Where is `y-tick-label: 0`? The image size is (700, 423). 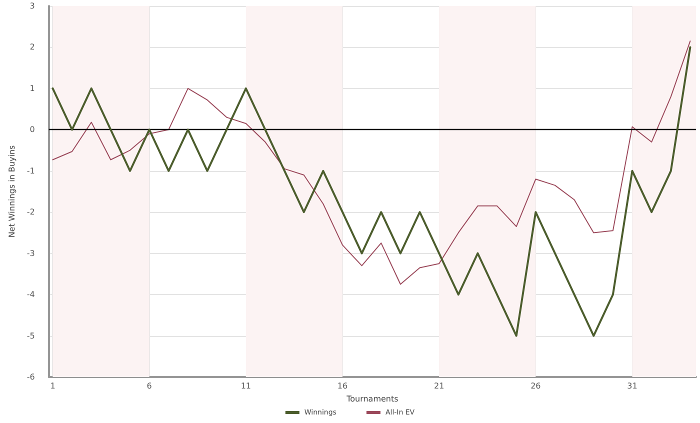
y-tick-label: 0 is located at coordinates (32, 129).